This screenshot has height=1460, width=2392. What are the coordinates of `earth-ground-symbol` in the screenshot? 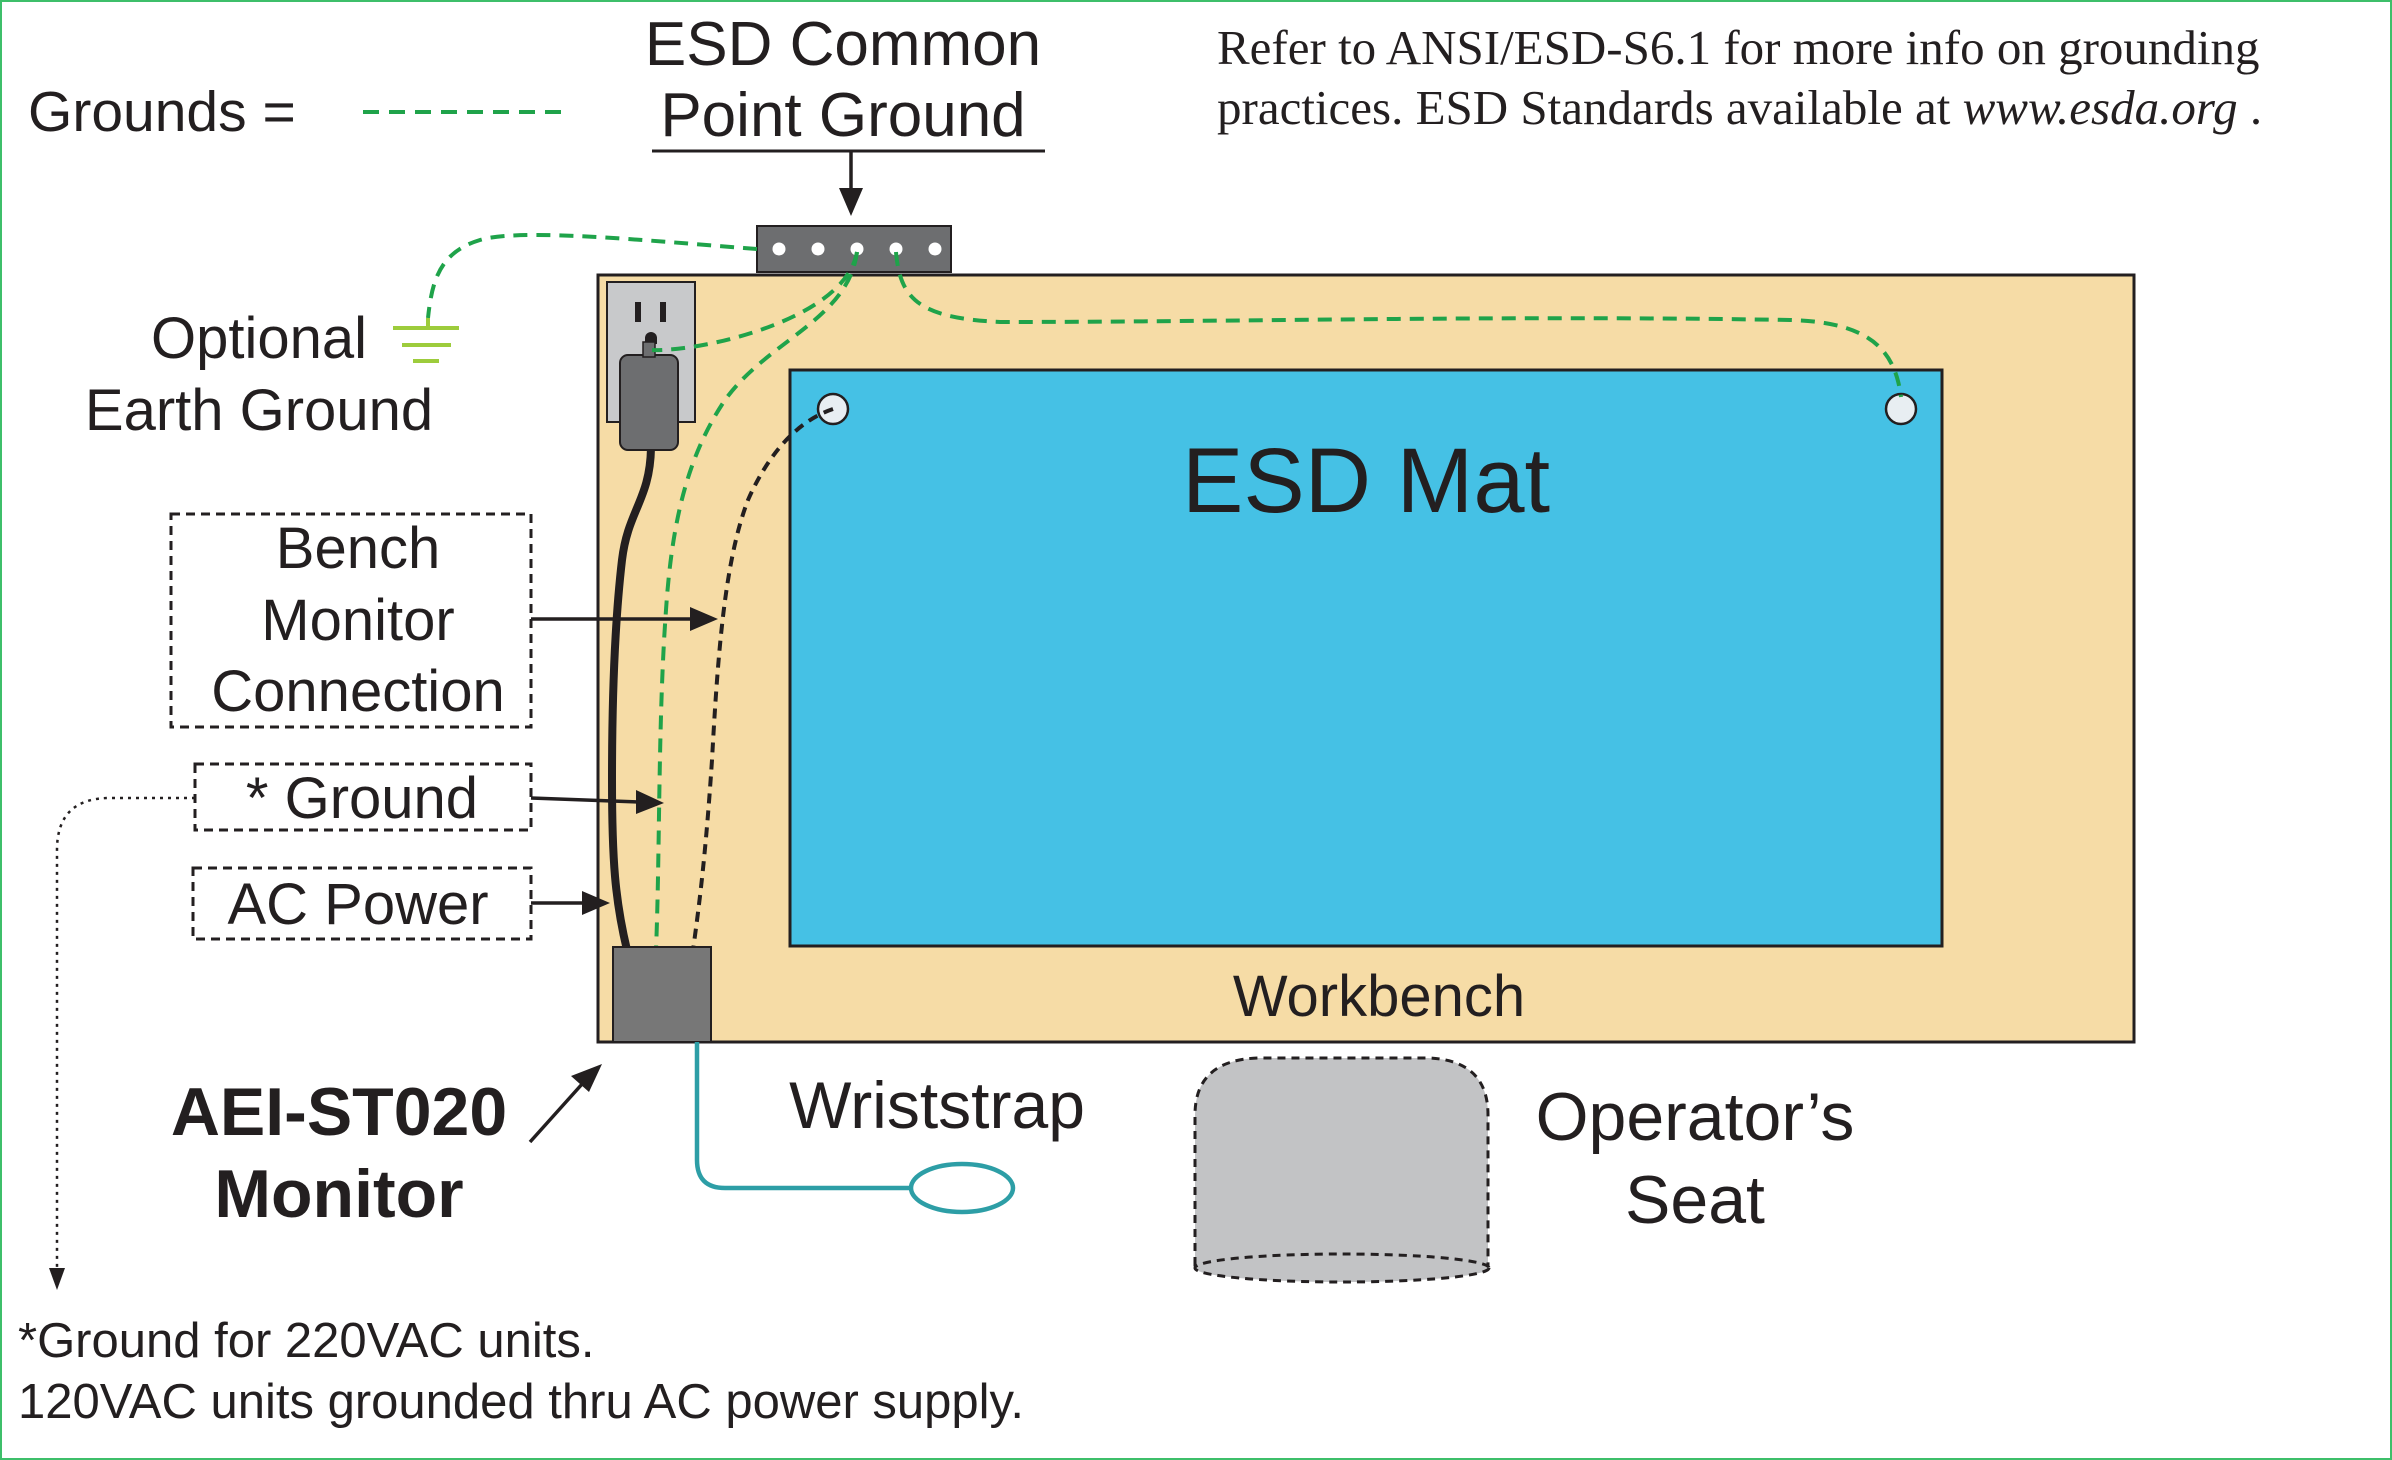 It's located at (426, 340).